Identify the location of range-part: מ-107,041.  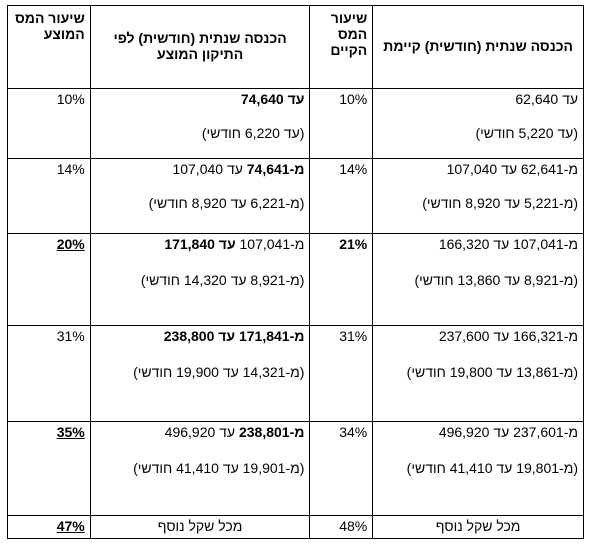
(272, 244).